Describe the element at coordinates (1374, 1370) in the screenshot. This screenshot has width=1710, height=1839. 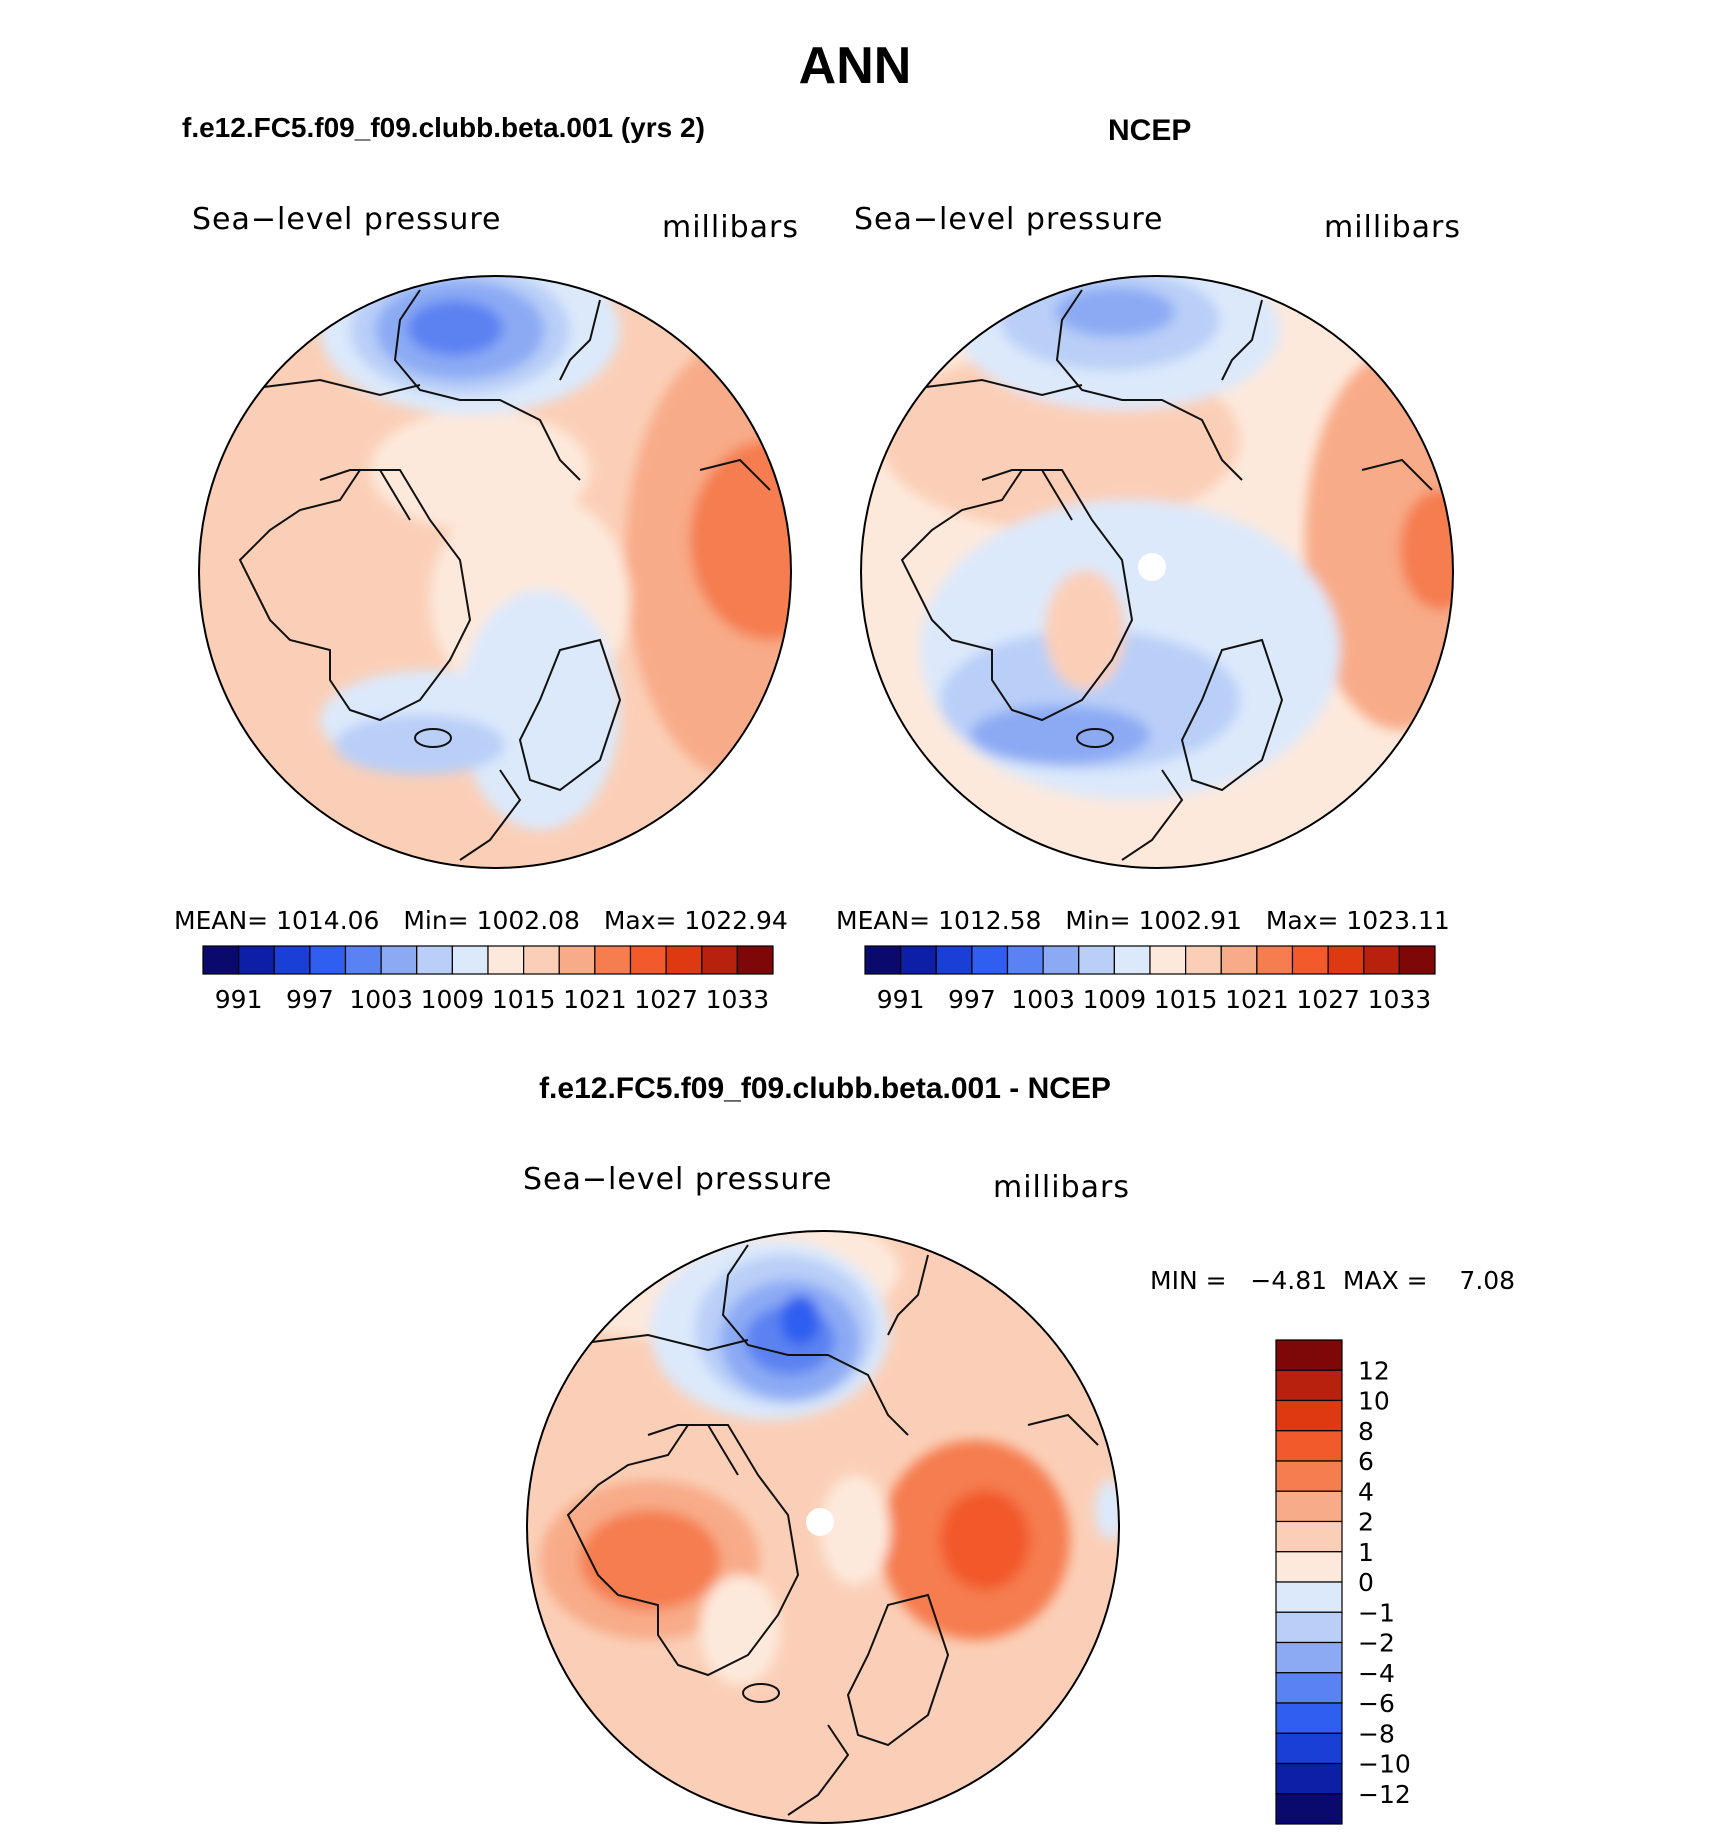
I see `colorbar-tick-label: 12` at that location.